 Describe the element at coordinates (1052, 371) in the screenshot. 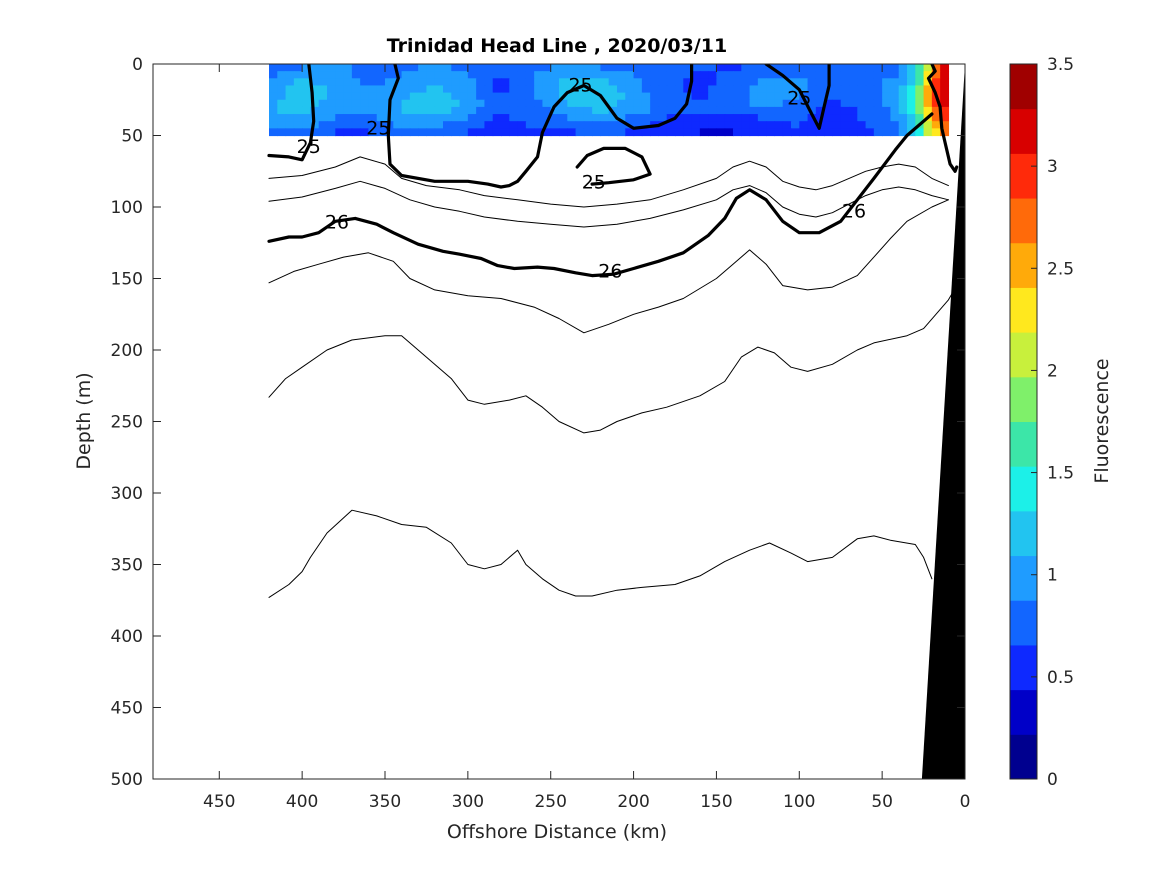

I see `colorbar-tick-label: 2` at that location.